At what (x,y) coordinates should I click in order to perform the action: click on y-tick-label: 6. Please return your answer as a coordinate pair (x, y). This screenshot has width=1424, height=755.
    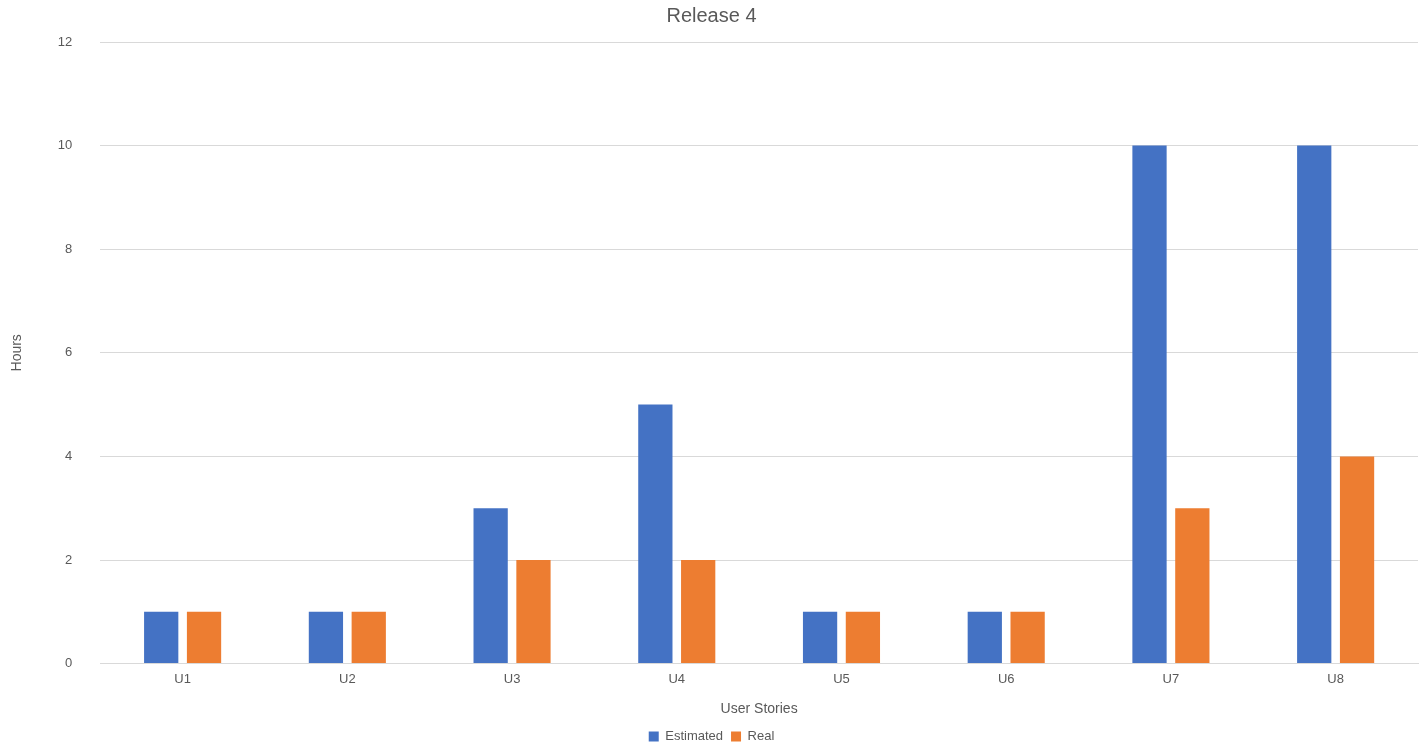
    Looking at the image, I should click on (69, 352).